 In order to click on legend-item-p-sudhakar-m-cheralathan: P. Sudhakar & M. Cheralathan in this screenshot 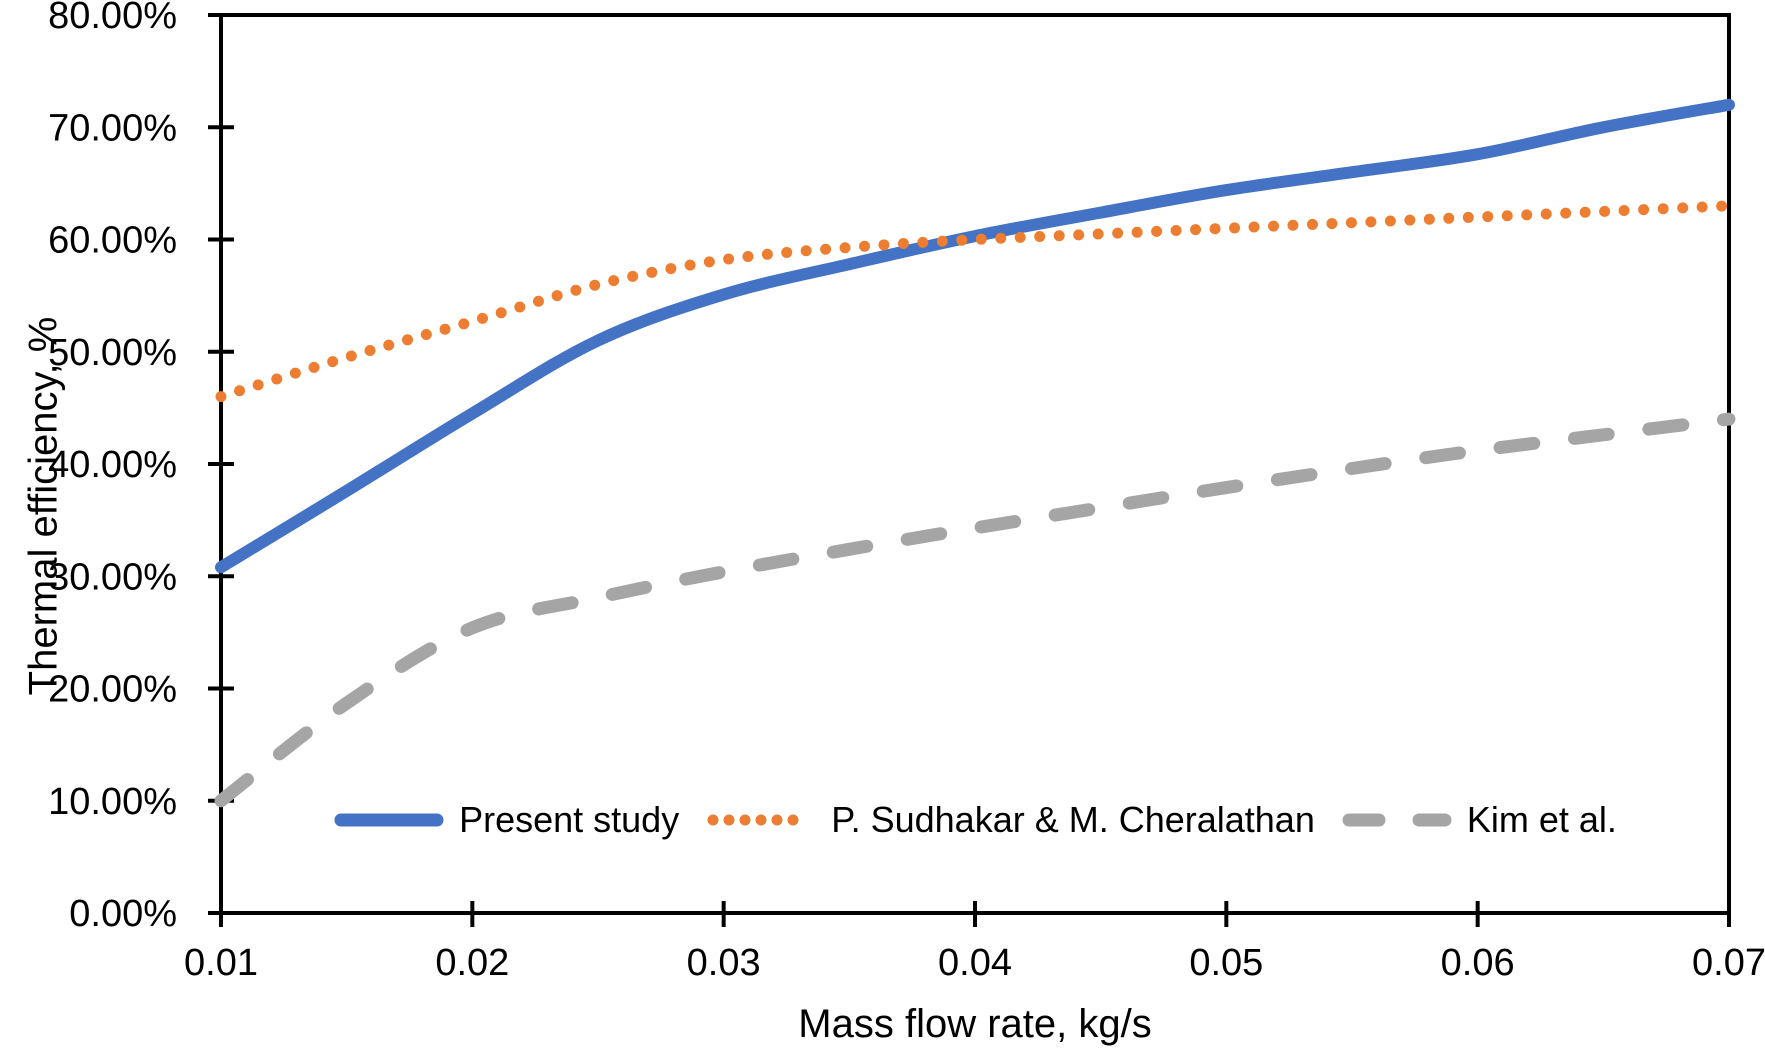, I will do `click(1010, 820)`.